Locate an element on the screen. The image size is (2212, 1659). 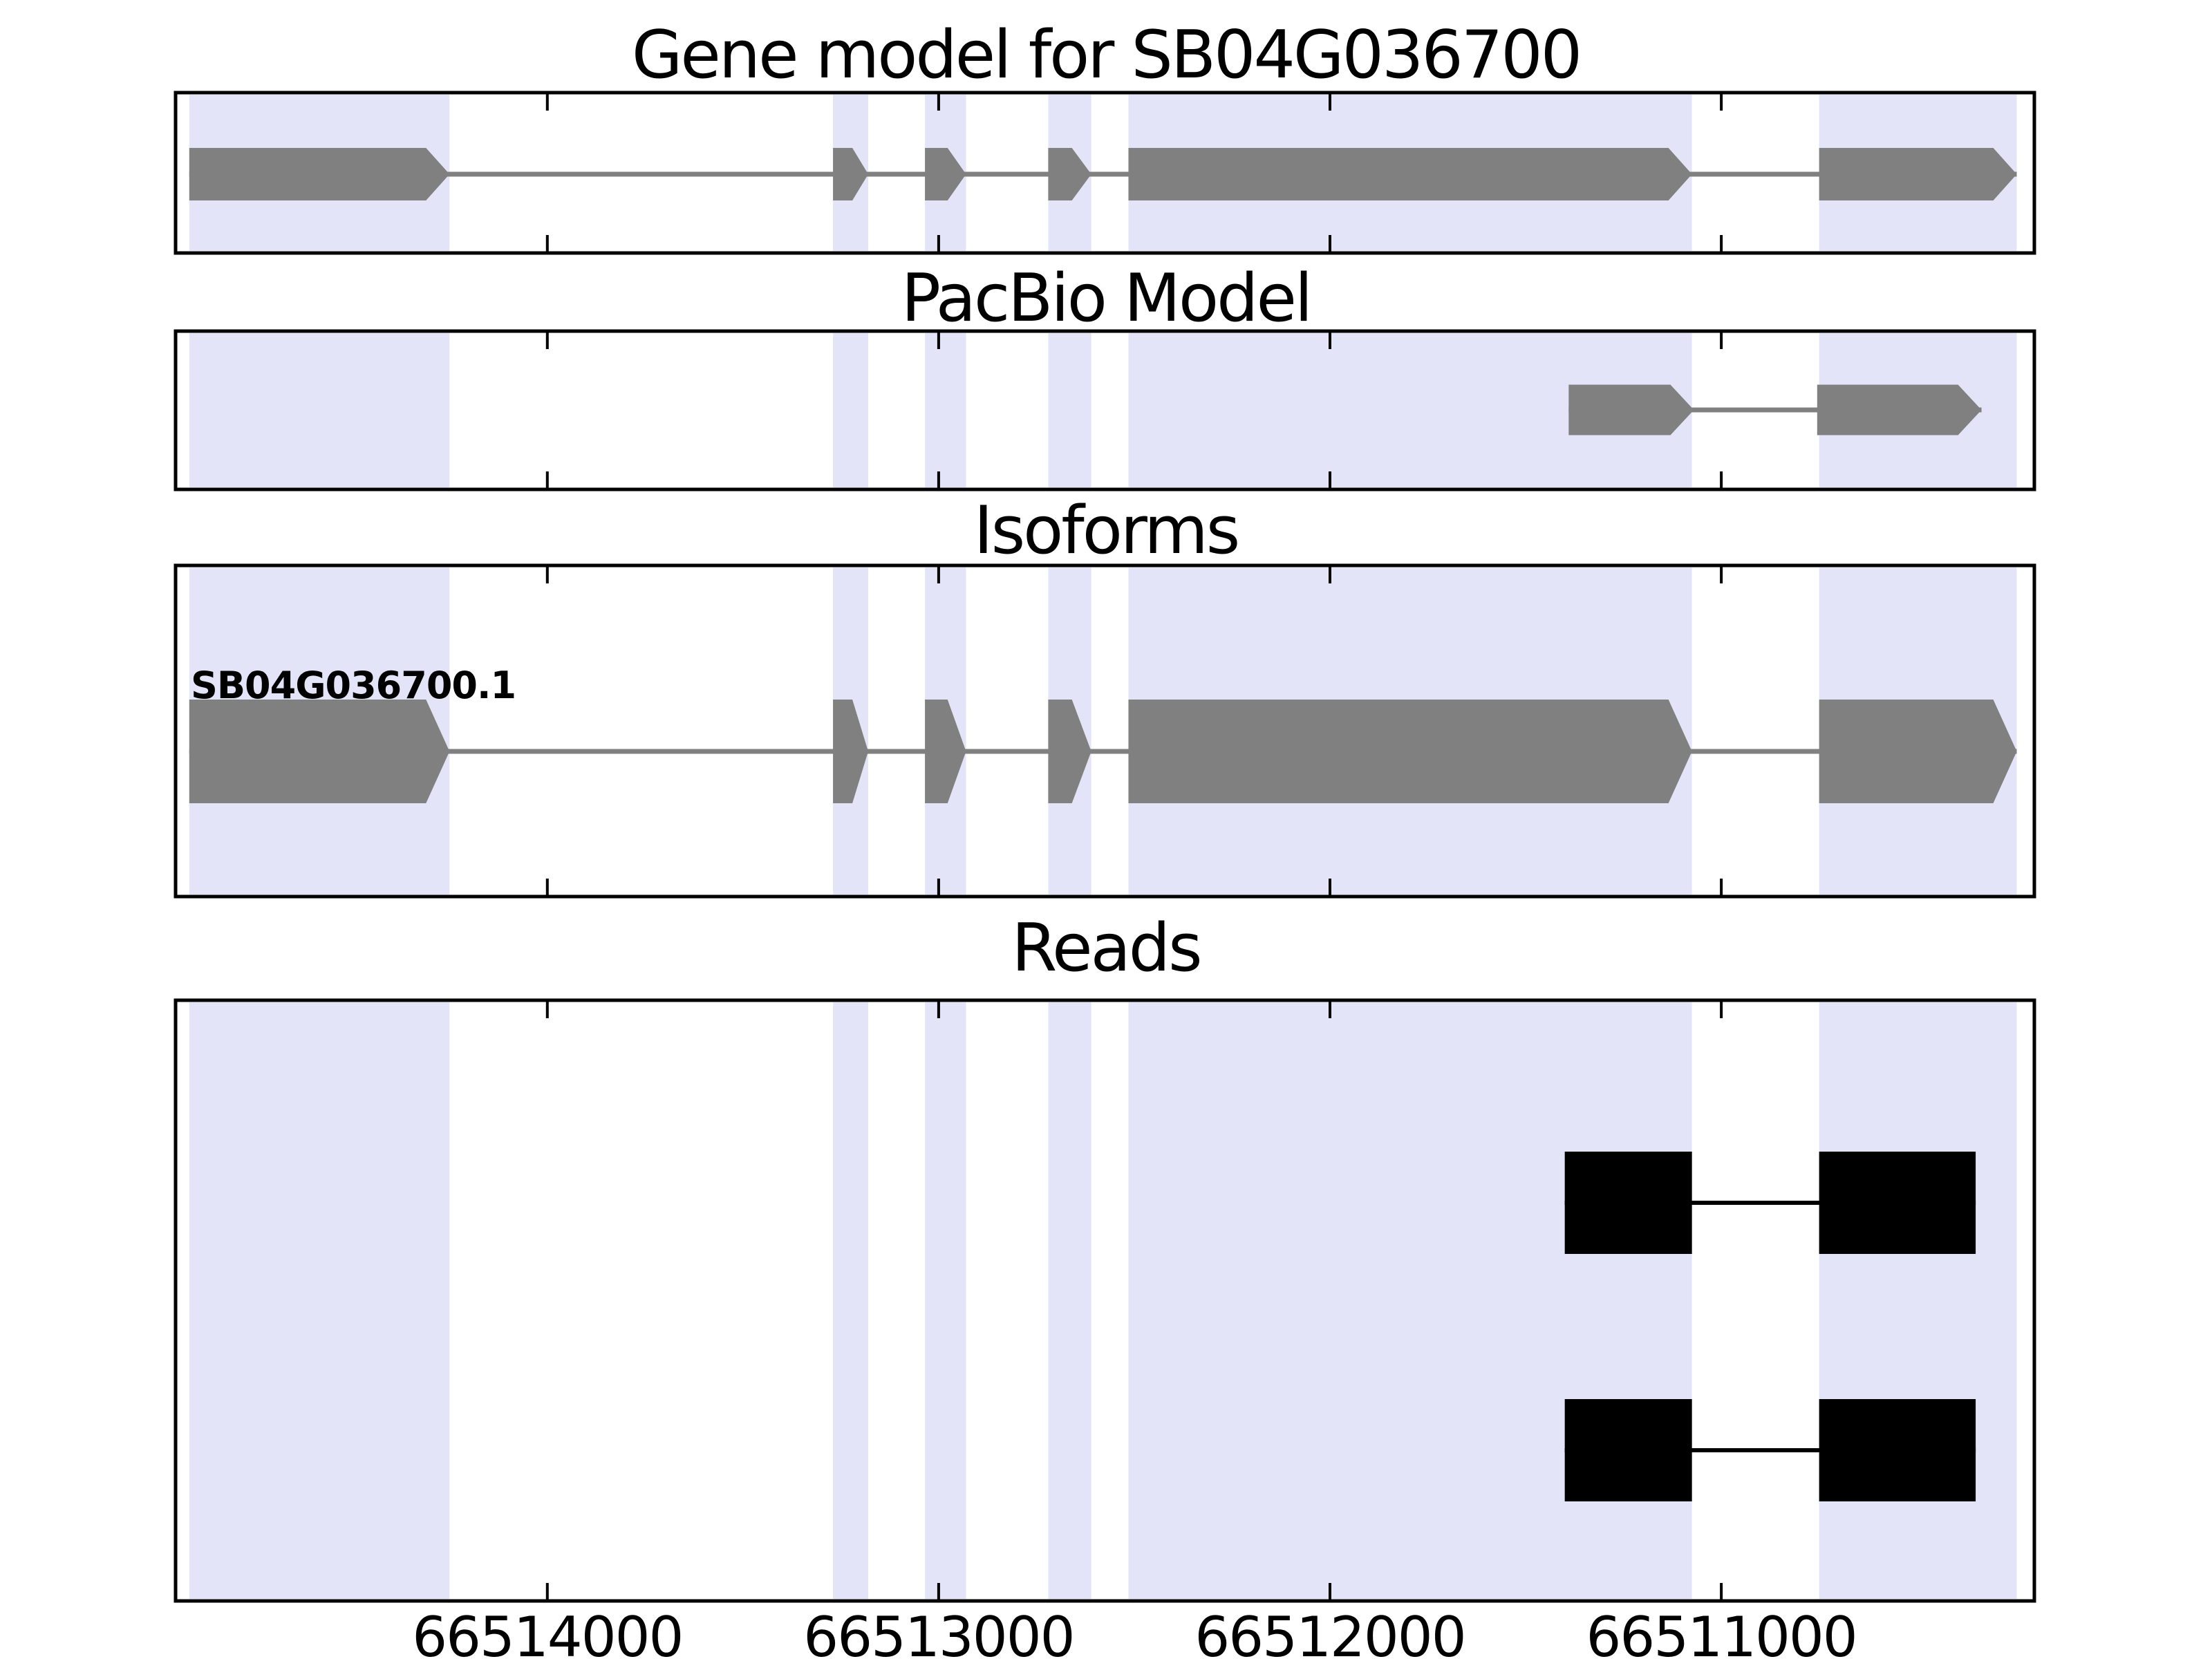
track-isoforms is located at coordinates (1103, 751).